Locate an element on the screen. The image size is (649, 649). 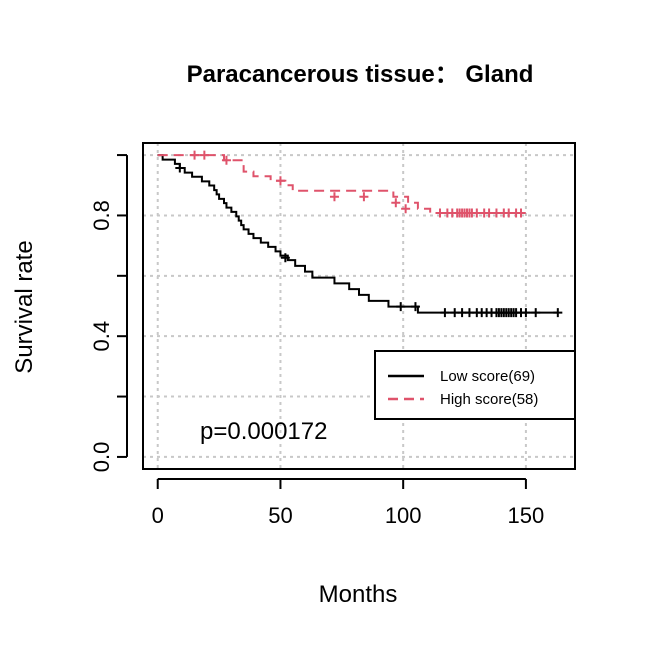
y-tick-label: 0.4 is located at coordinates (101, 336).